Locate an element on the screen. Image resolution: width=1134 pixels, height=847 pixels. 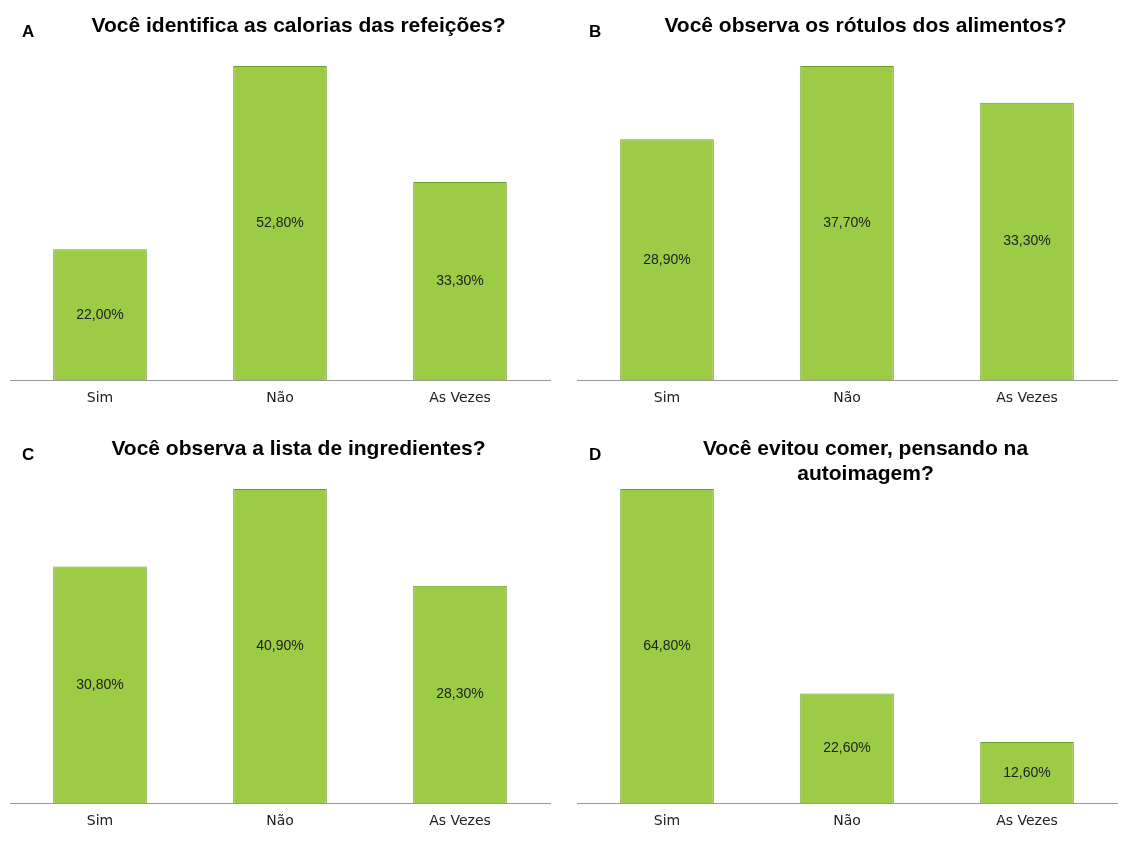
data-label: 22,00% is located at coordinates (100, 313).